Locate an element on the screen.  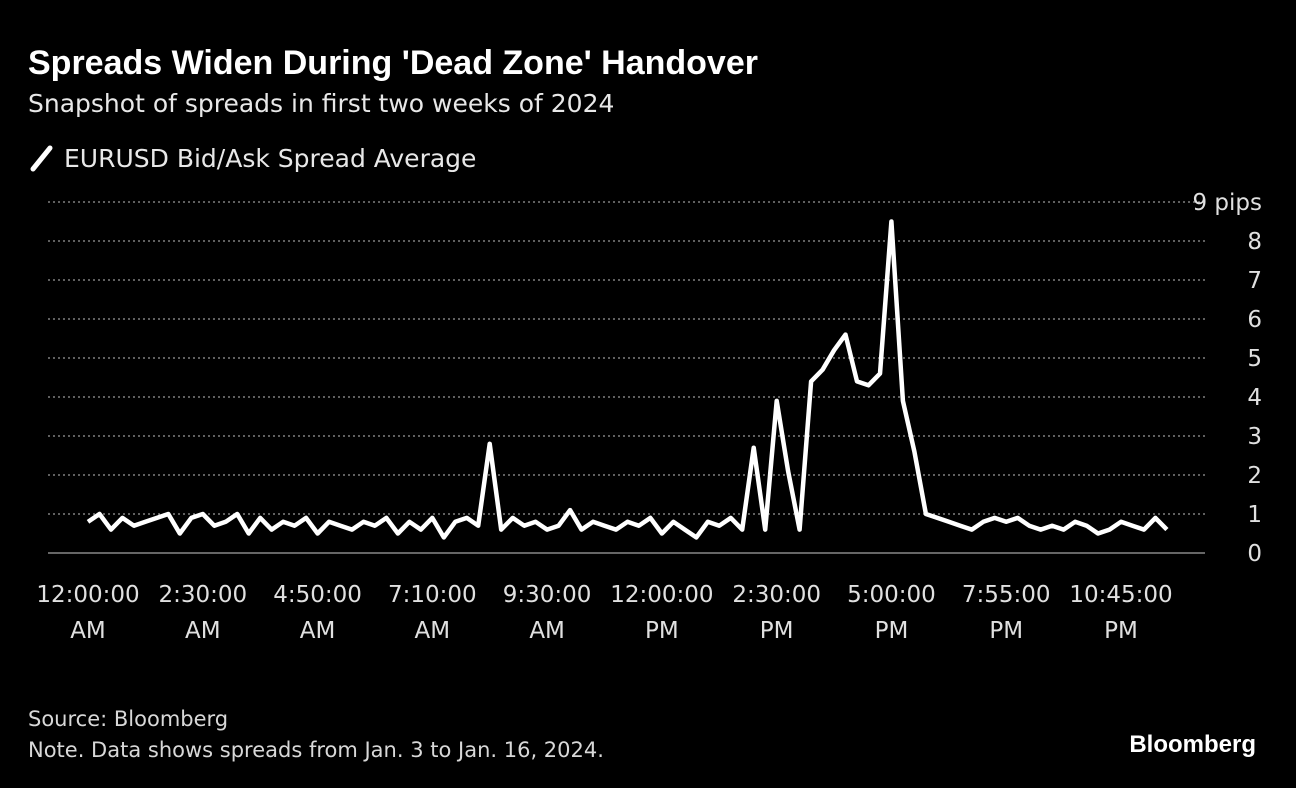
x-tick-label: 7:10:00 AM is located at coordinates (432, 613).